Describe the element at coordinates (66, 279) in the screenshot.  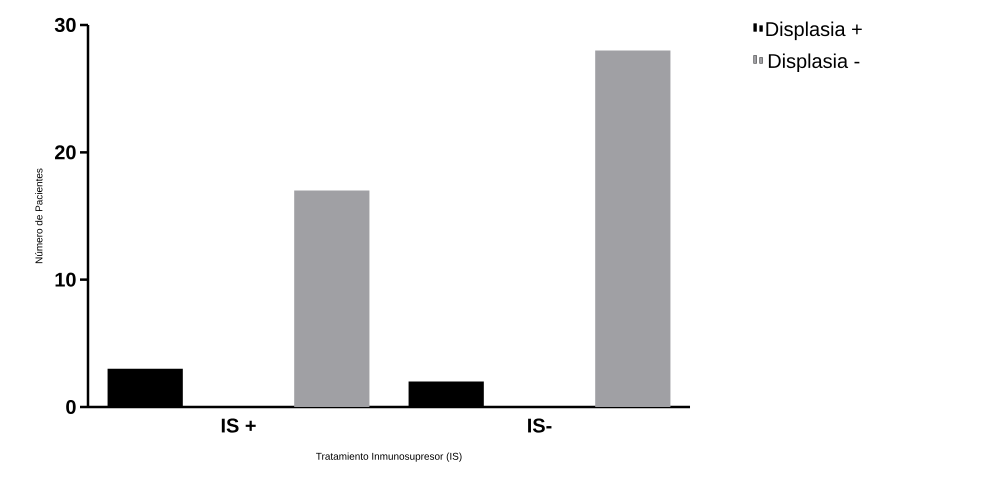
I see `y-tick-label: 10` at that location.